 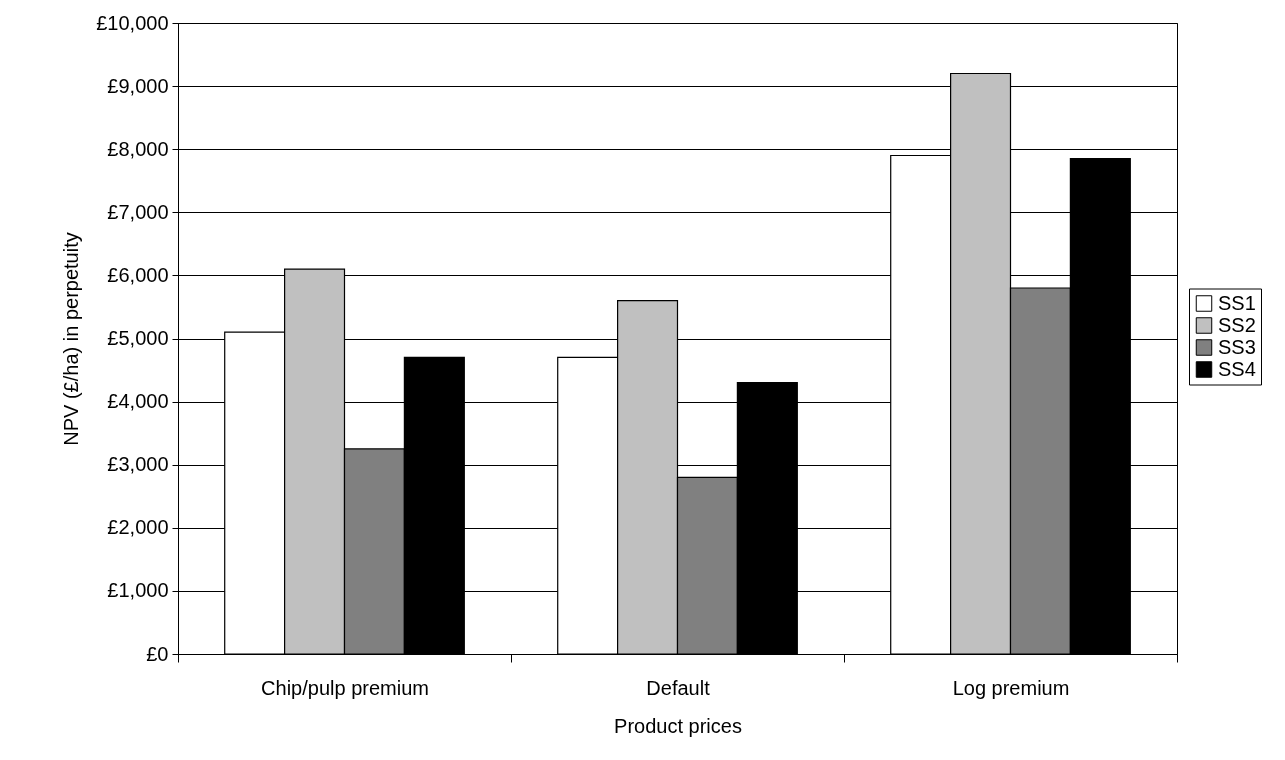 I want to click on legend-label: SS2, so click(x=1237, y=324).